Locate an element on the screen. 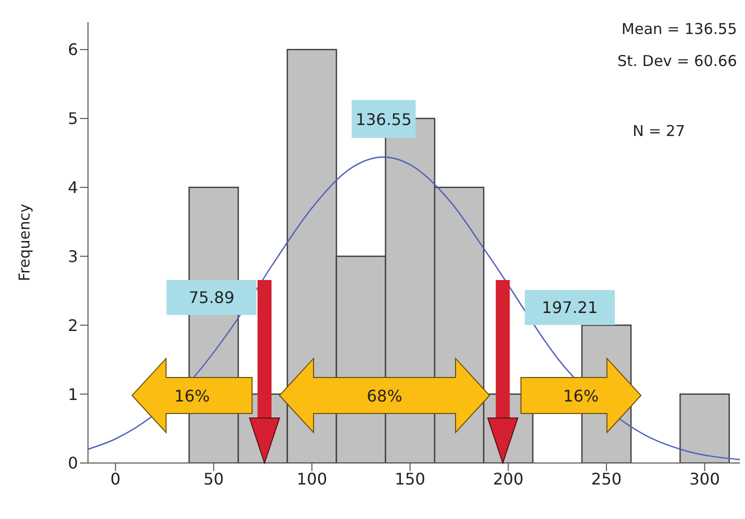 This screenshot has width=745, height=519. annotation: 68% is located at coordinates (384, 396).